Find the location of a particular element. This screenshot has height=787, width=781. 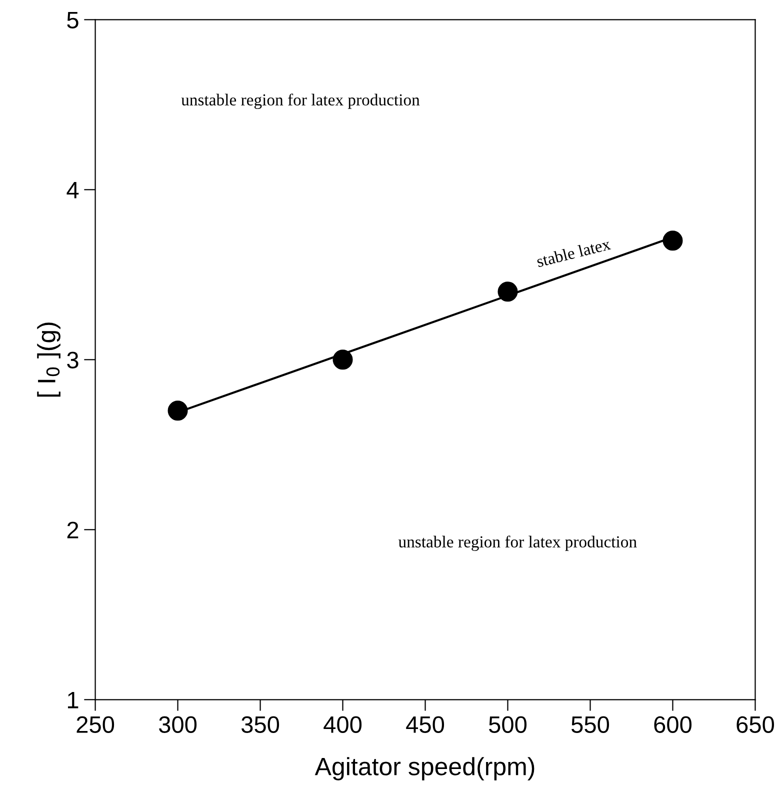

annotation: stable latex is located at coordinates (574, 253).